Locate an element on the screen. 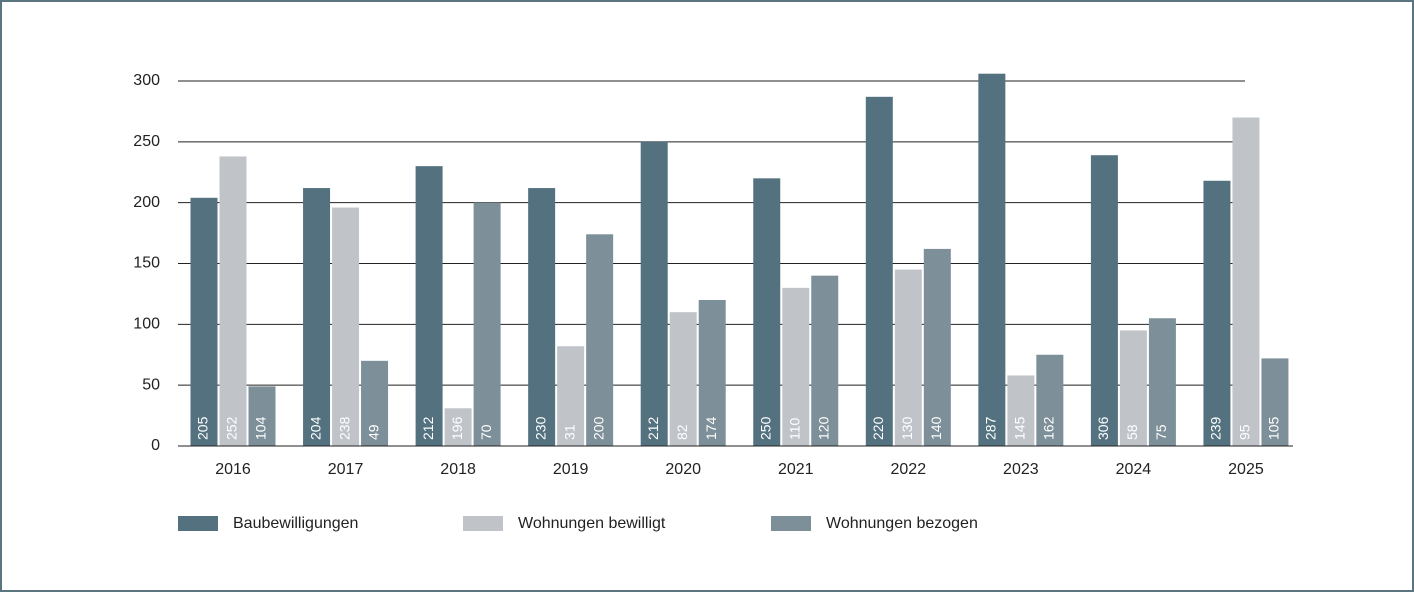  bar-label: 104 is located at coordinates (261, 428).